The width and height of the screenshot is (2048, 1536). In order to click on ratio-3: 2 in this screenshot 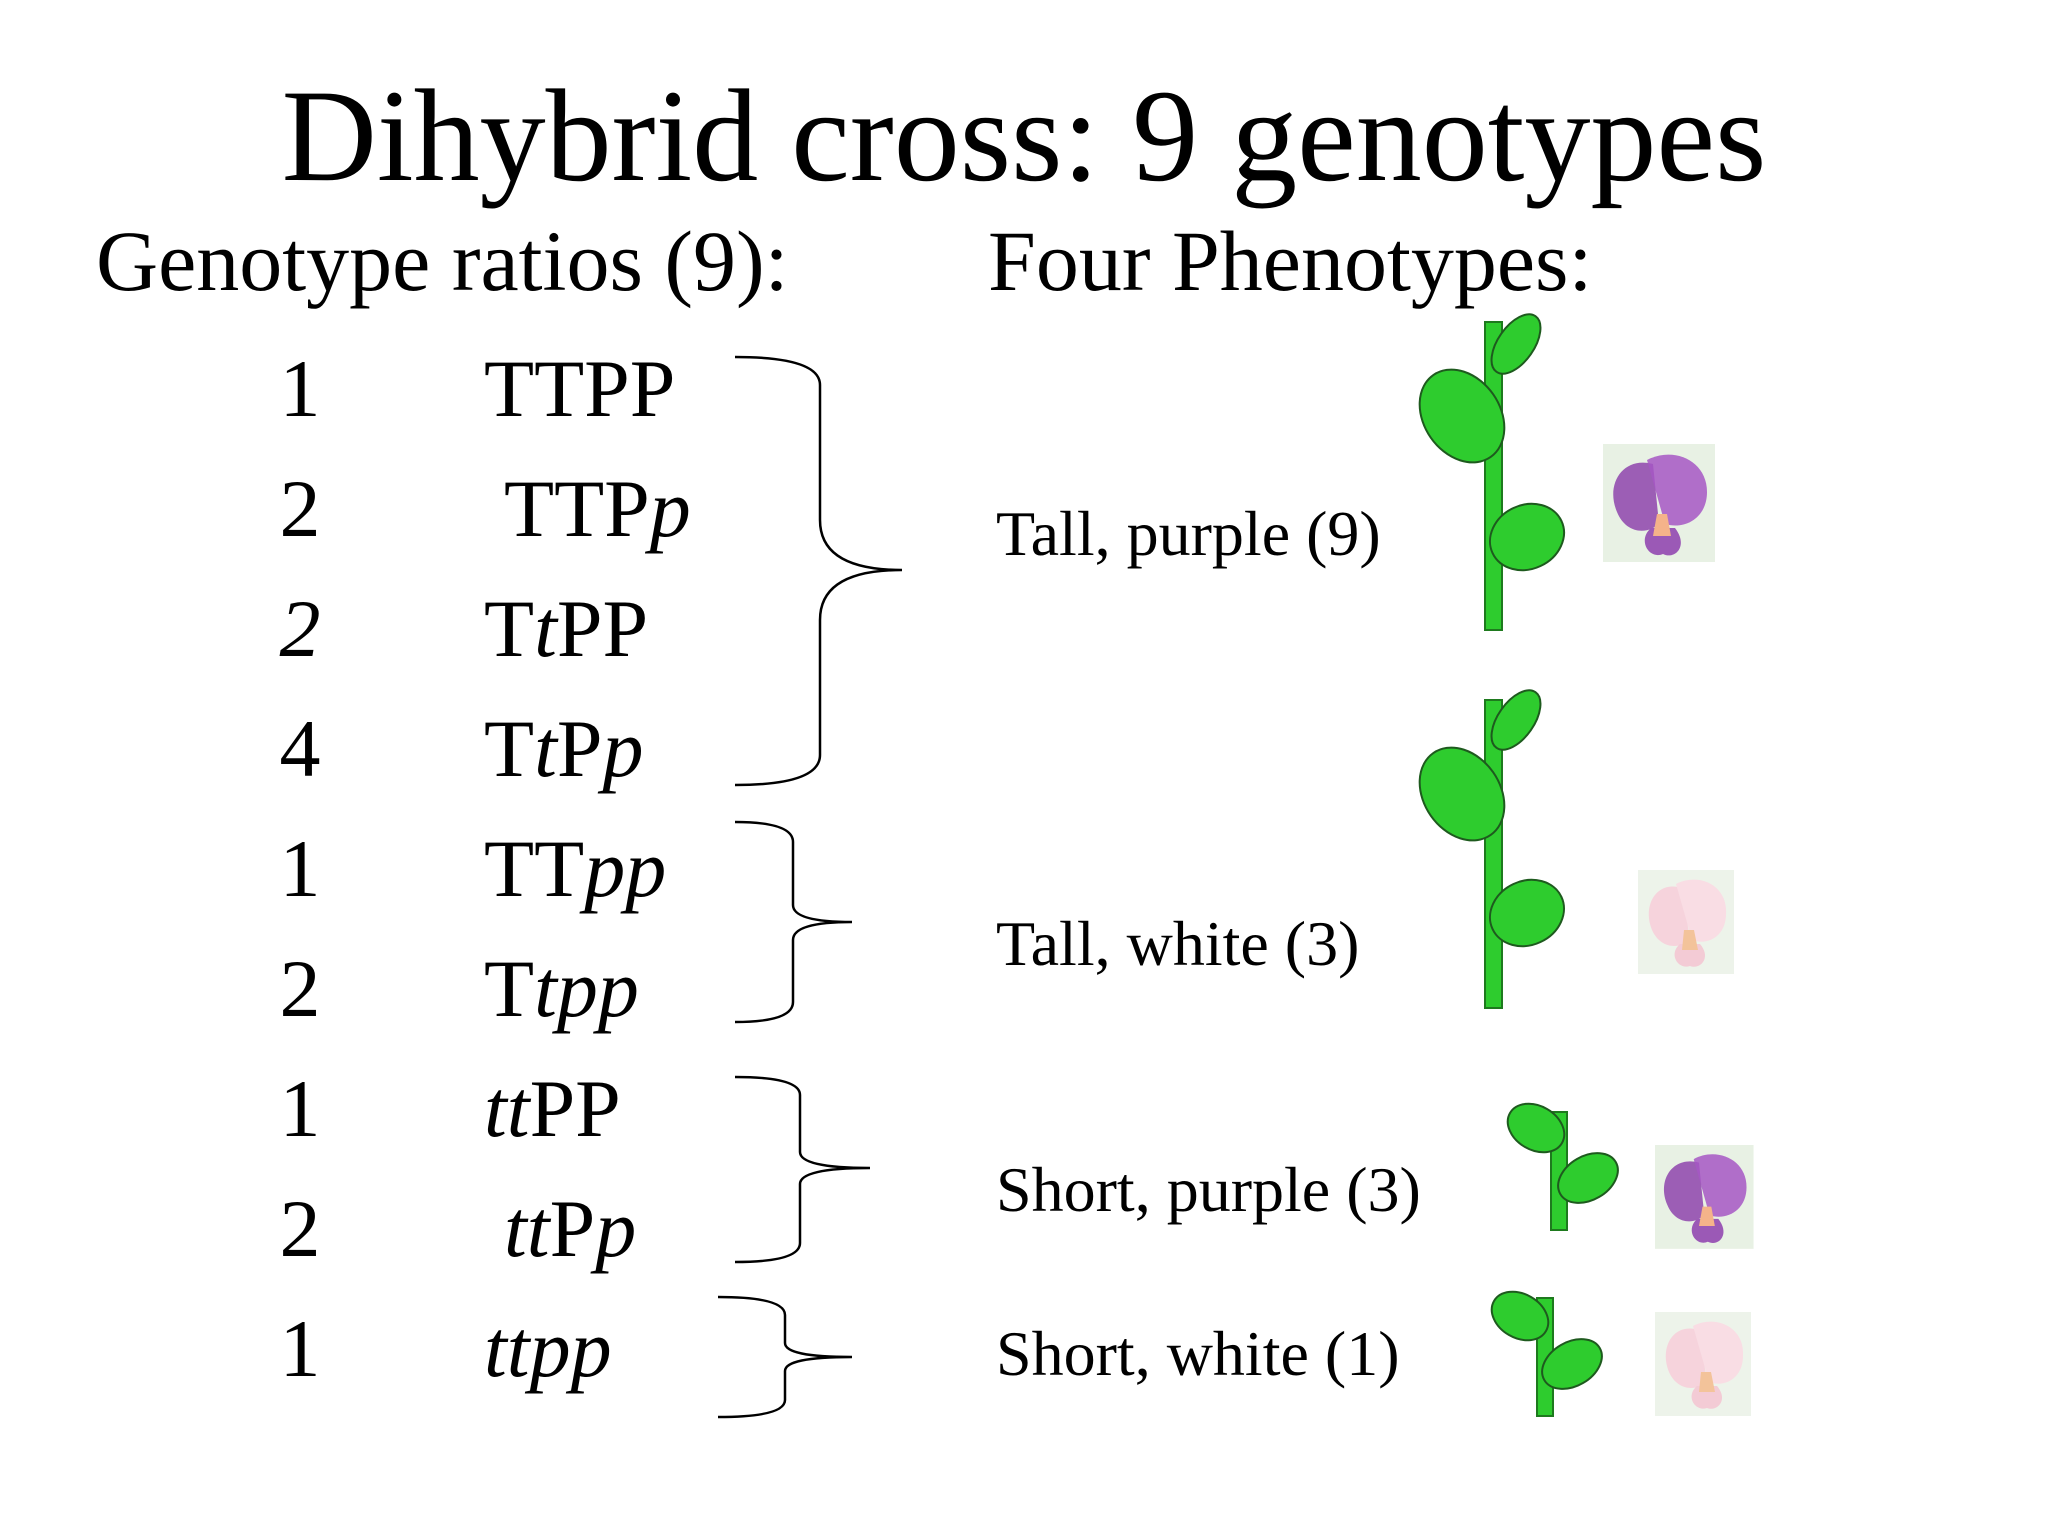, I will do `click(300, 628)`.